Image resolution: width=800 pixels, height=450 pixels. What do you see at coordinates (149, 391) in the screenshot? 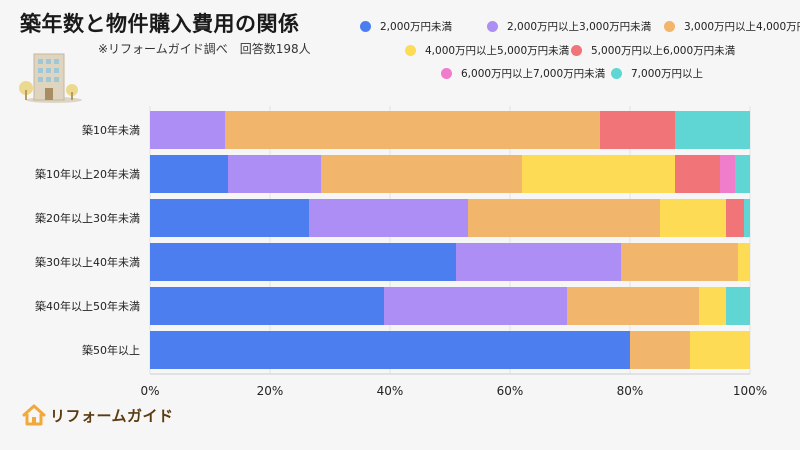
I see `x-tick-label: 0%` at bounding box center [149, 391].